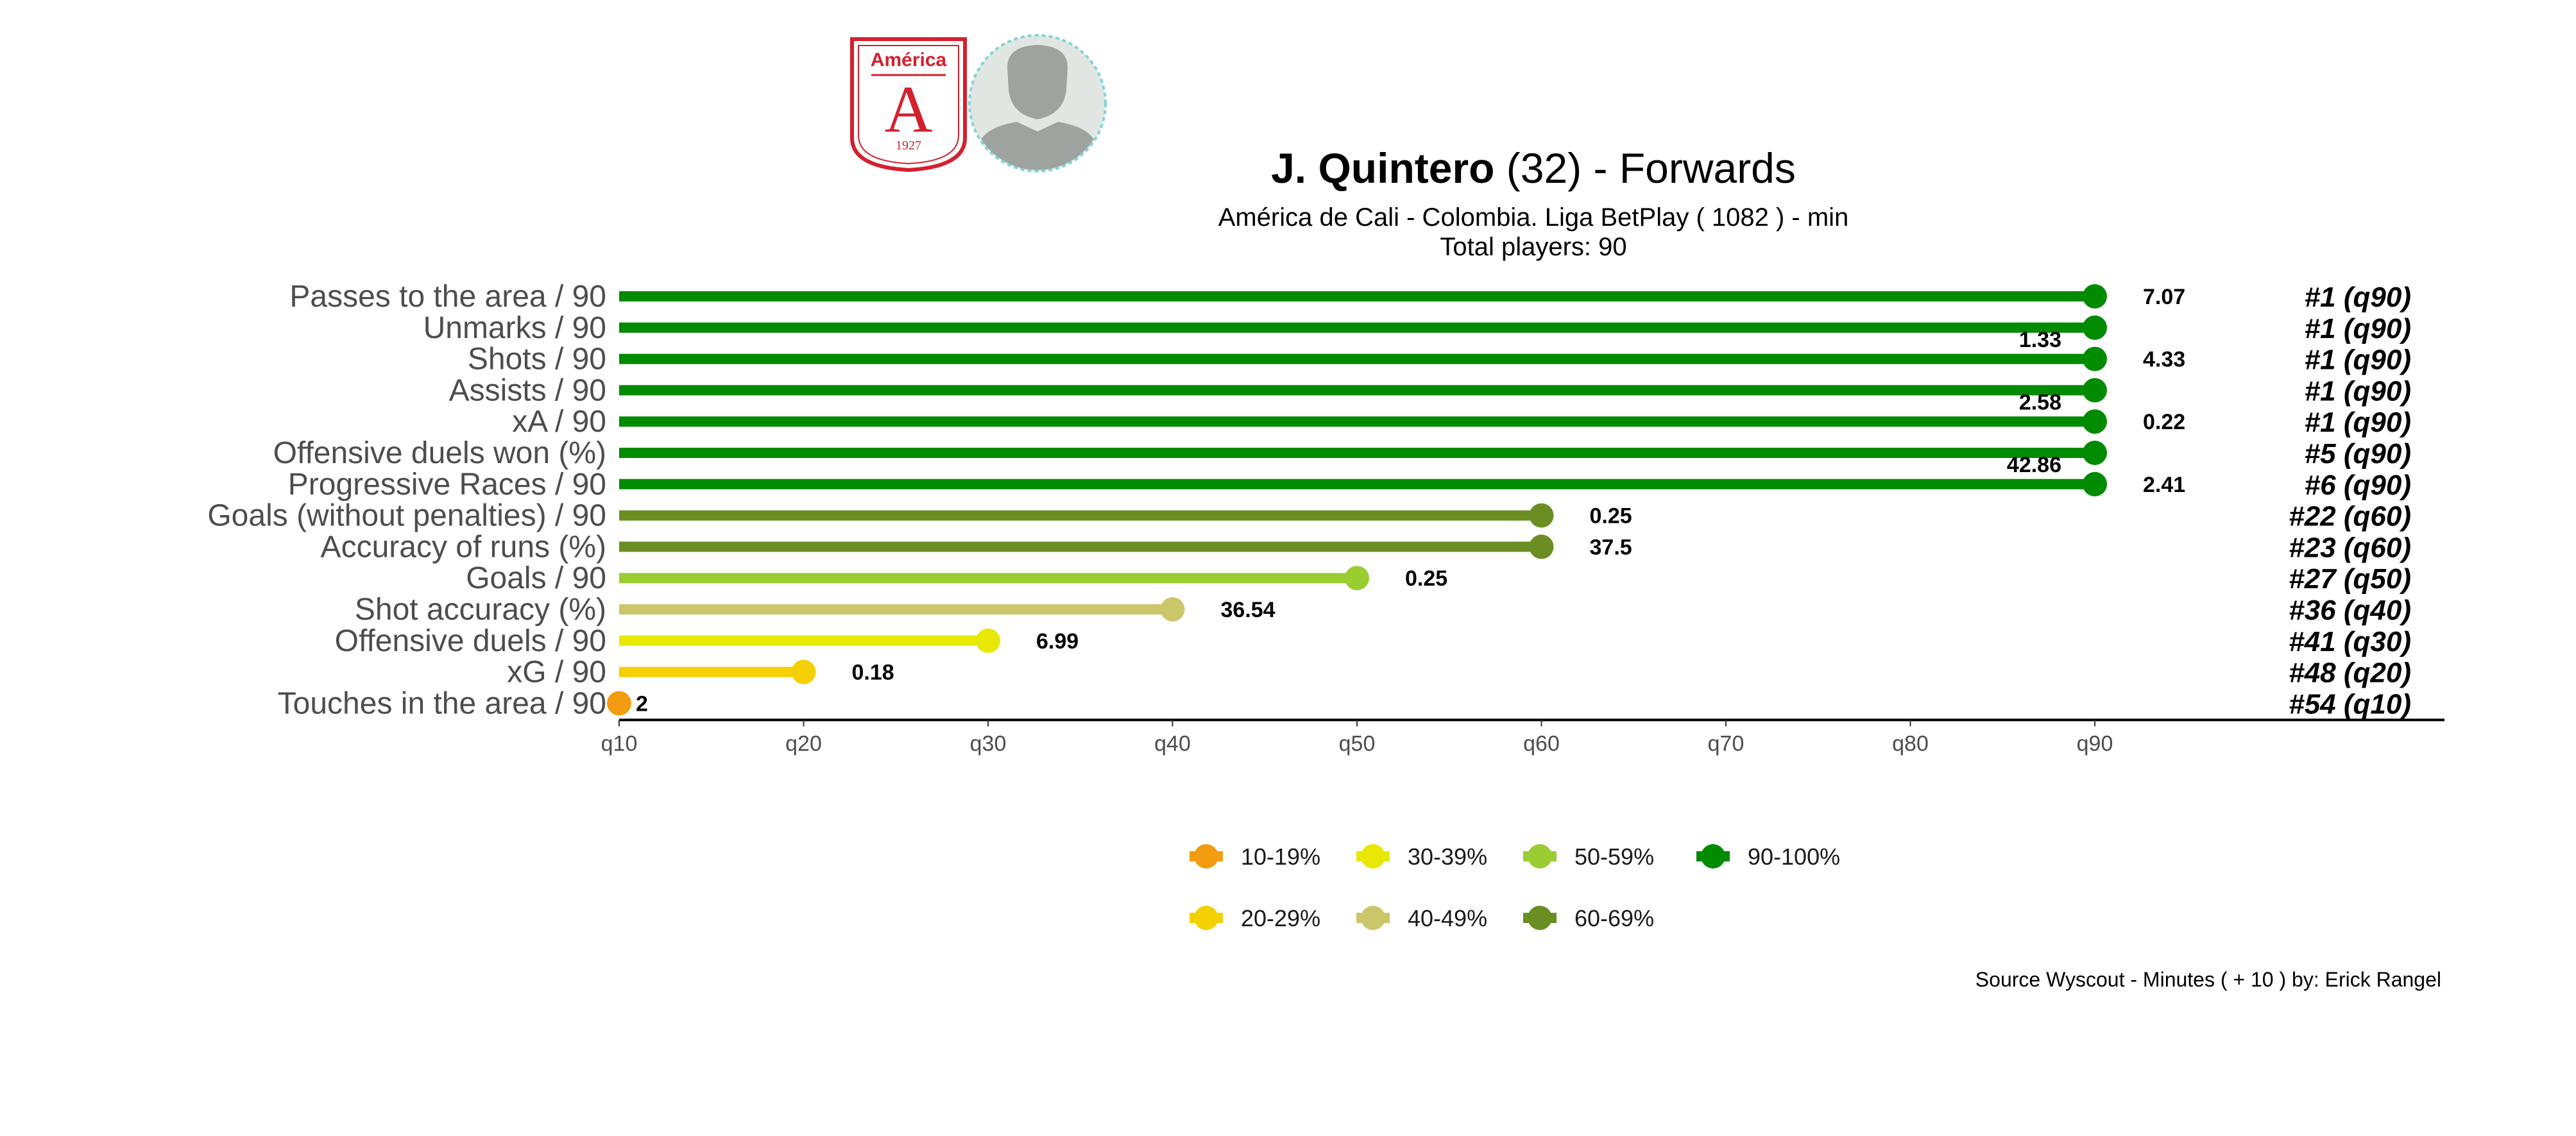 This screenshot has height=1136, width=2576. I want to click on metric-row: Shots / 90 4.33 #1 (q90), so click(1440, 360).